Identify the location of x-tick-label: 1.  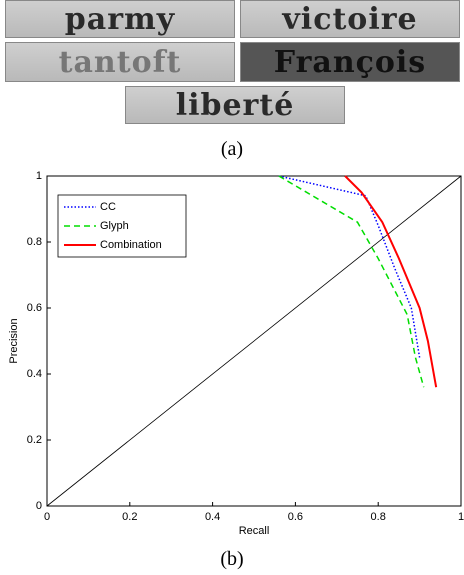
(461, 517).